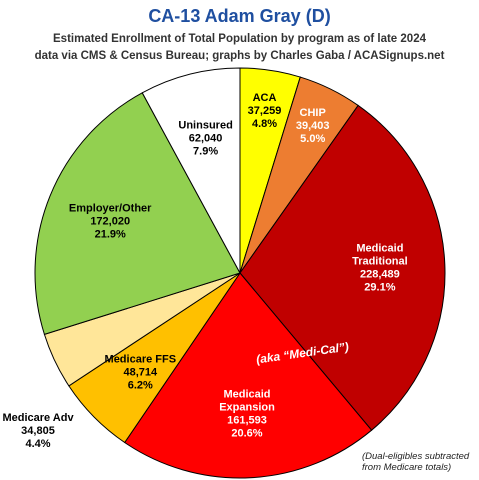 The width and height of the screenshot is (479, 480). I want to click on slice-label-3-line-2: 161,593, so click(247, 420).